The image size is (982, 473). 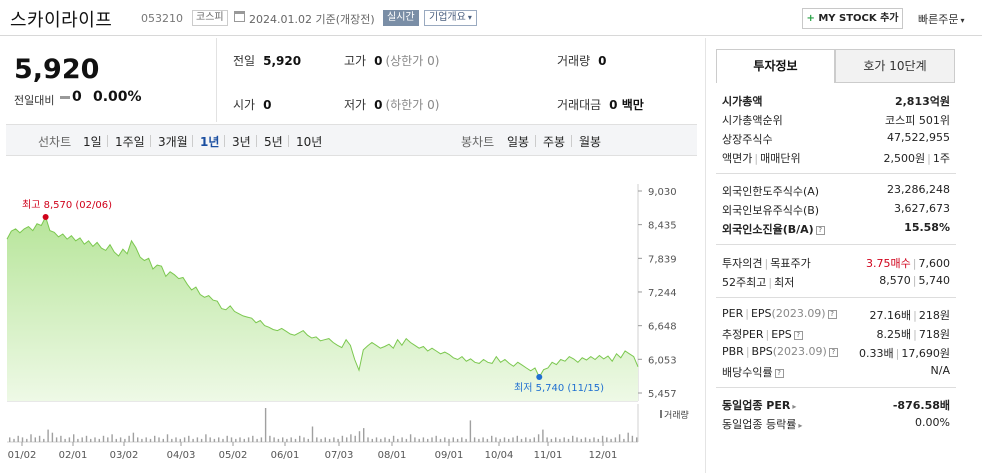 I want to click on row-dividend: 배당수익률? N/A, so click(x=836, y=372).